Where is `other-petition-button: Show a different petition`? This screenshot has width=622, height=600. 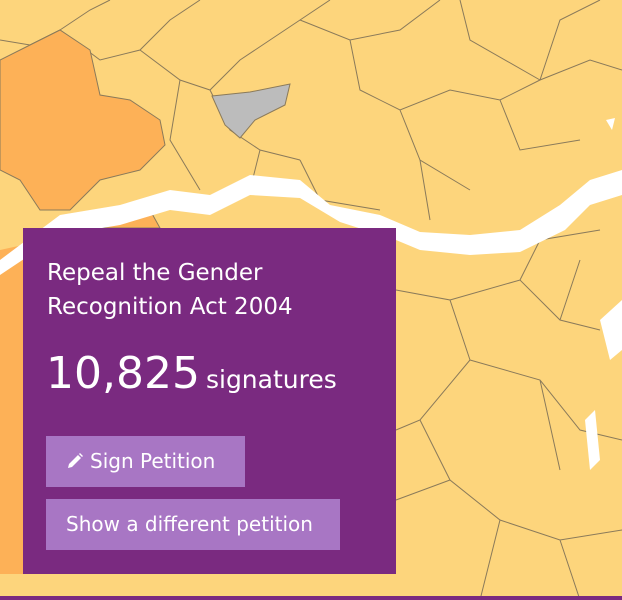 other-petition-button: Show a different petition is located at coordinates (193, 524).